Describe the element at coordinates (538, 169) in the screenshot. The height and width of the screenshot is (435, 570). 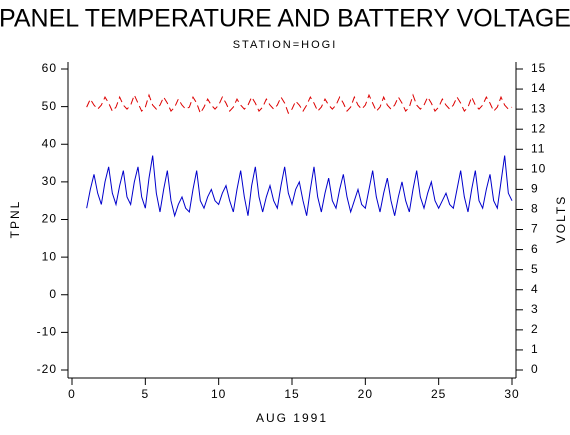
I see `y2-tick-label: 10` at that location.